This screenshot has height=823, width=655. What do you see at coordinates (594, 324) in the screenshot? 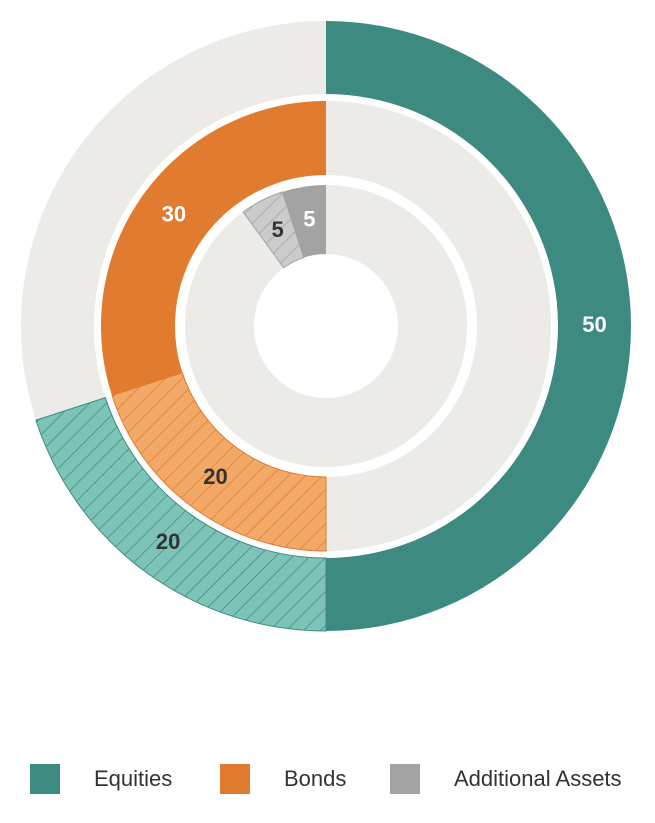
I see `data-label: 50` at bounding box center [594, 324].